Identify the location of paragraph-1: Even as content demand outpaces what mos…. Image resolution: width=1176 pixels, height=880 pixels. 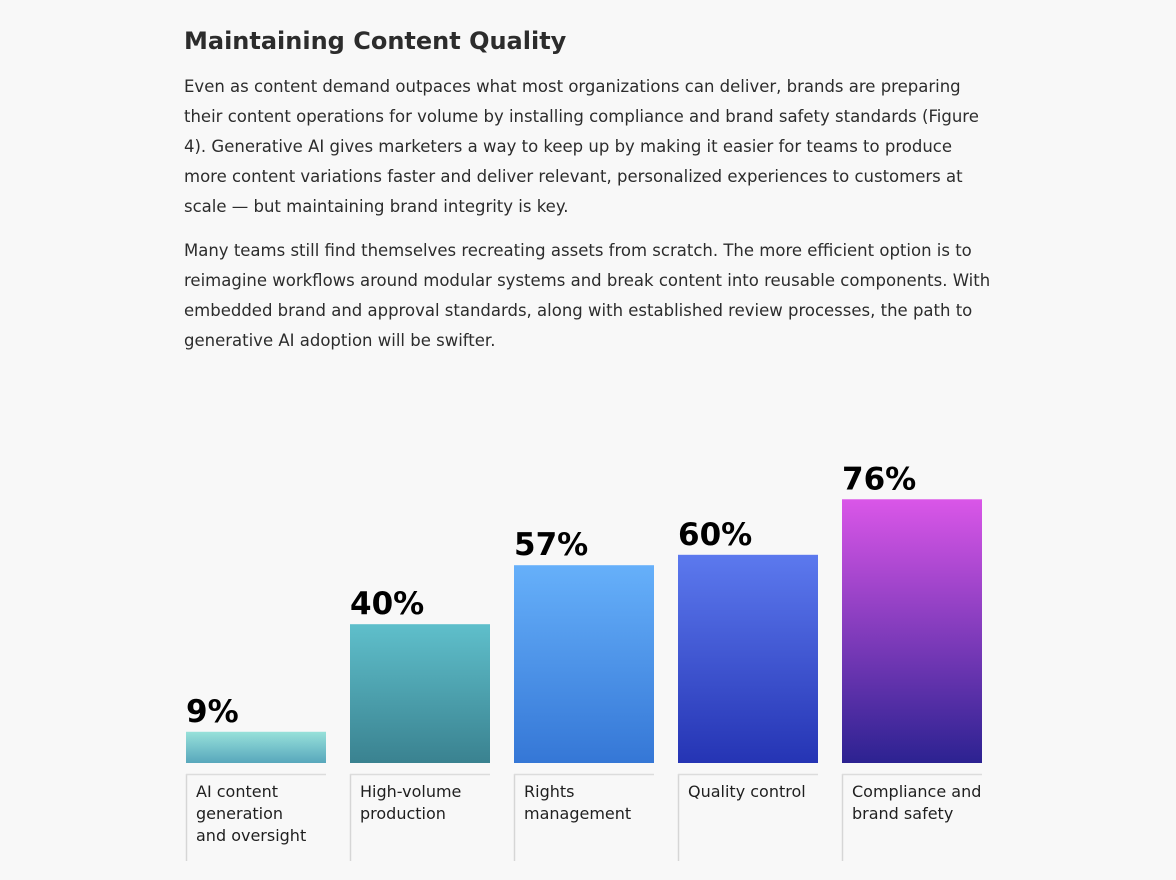
(581, 146).